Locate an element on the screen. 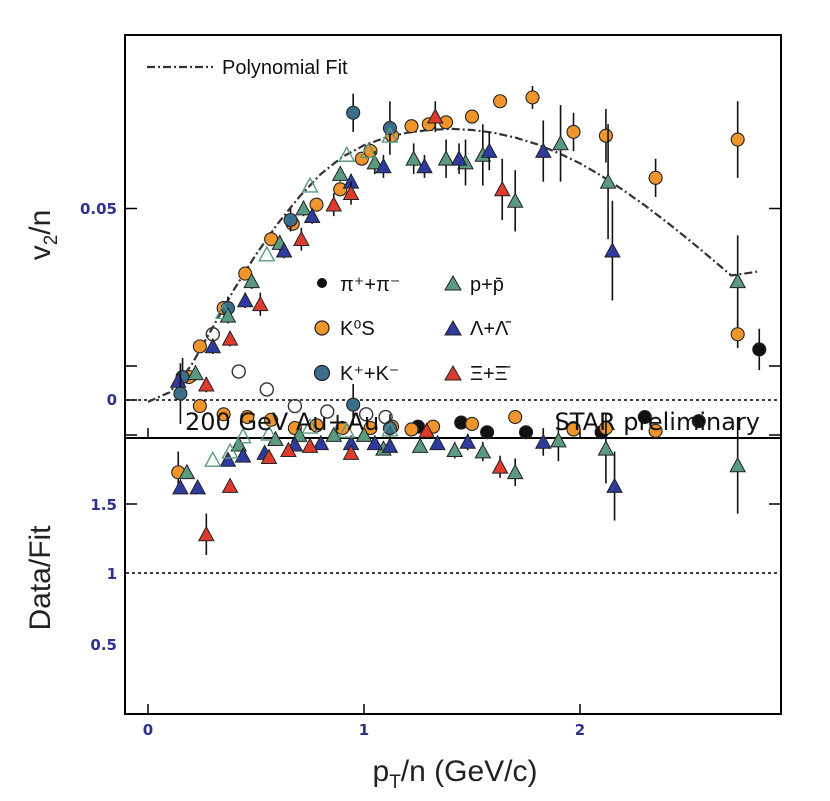 This screenshot has width=830, height=801. legend-xi-marker is located at coordinates (453, 372).